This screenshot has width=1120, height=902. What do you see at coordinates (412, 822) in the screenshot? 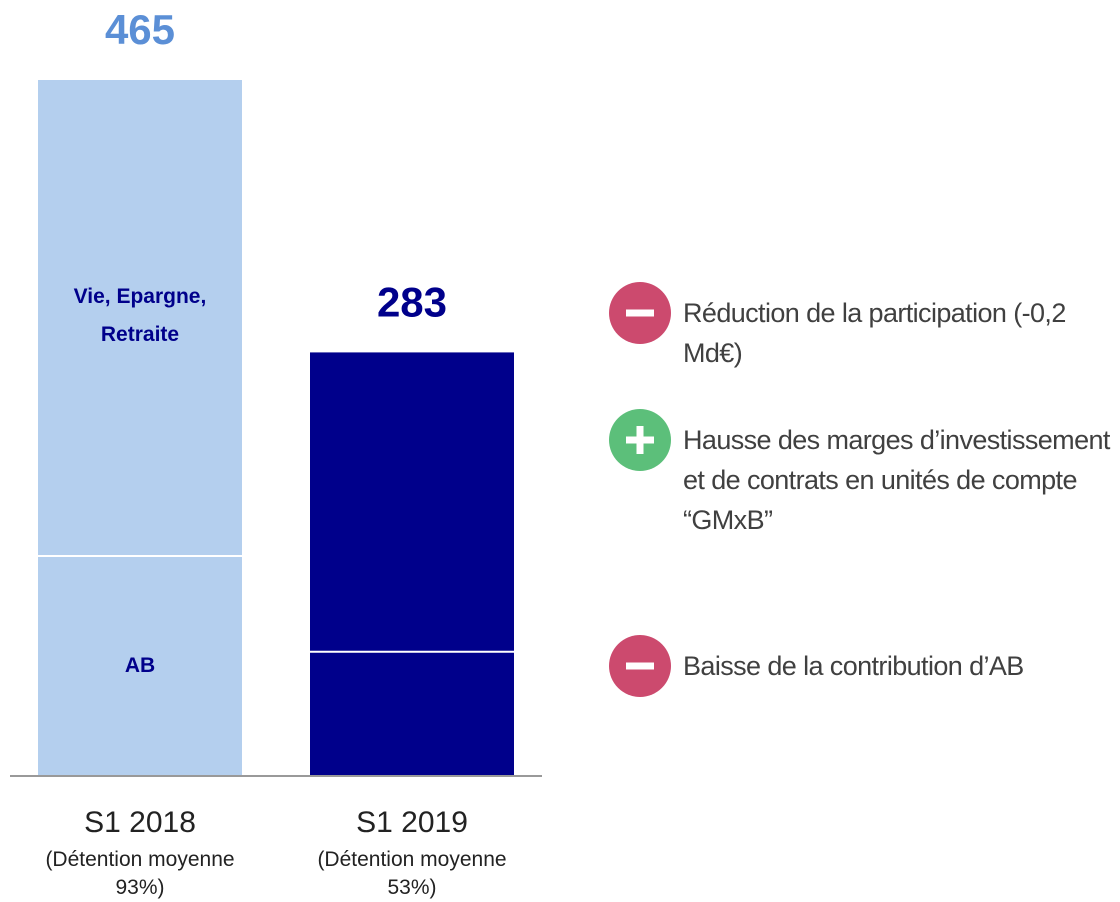
I see `x-tick-label: S1 2019` at bounding box center [412, 822].